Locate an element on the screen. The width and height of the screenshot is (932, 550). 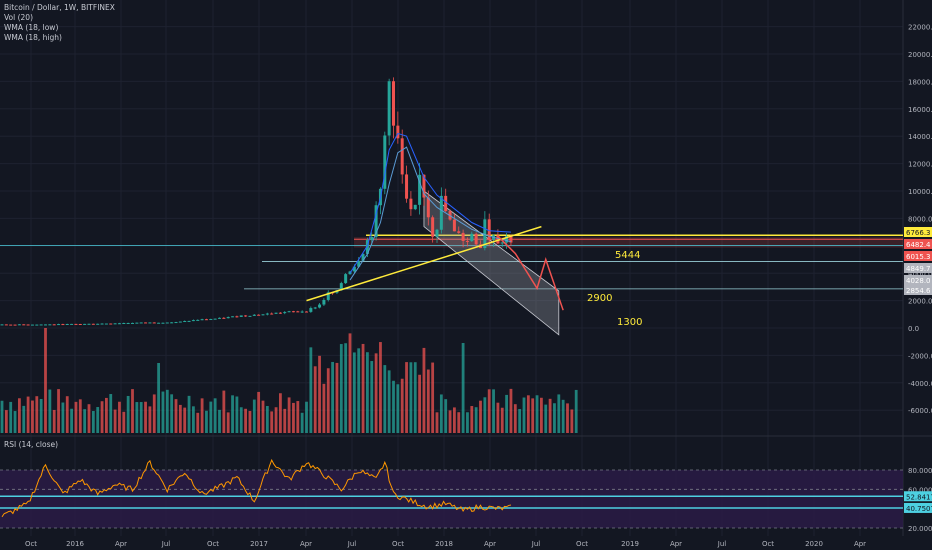
indicator-wma-low: WMA (18, low) is located at coordinates (31, 27).